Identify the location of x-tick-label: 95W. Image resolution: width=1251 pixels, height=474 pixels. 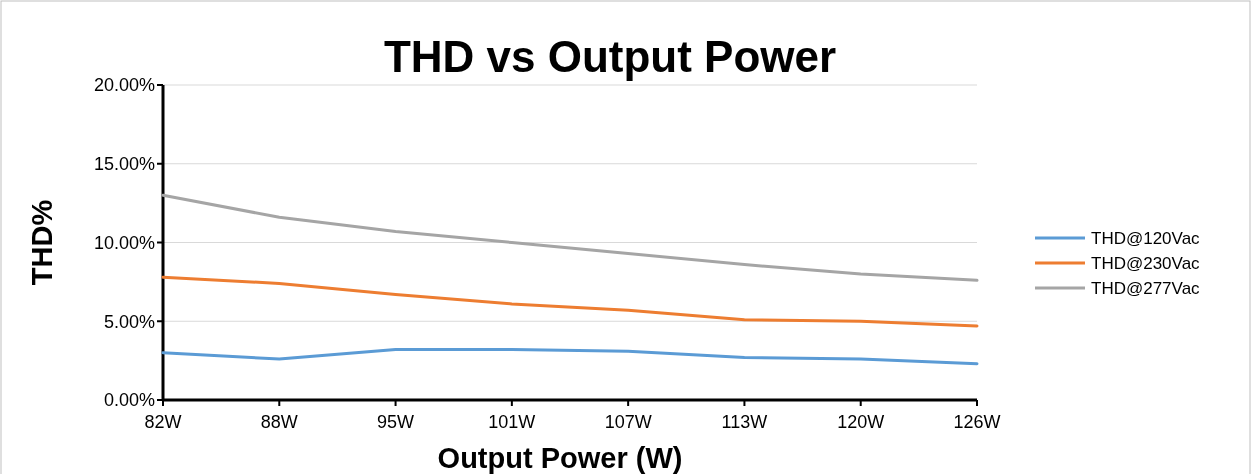
(396, 422).